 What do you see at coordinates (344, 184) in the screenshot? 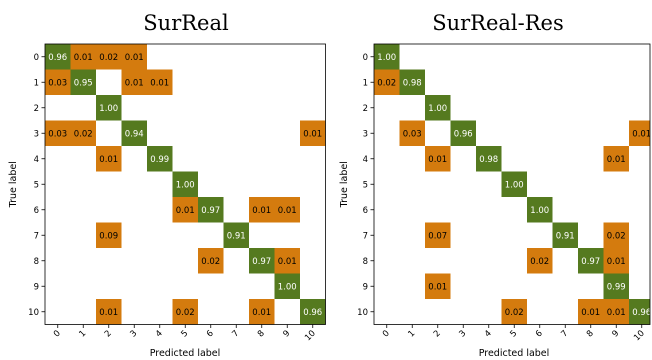
I see `y-axis-label: True label` at bounding box center [344, 184].